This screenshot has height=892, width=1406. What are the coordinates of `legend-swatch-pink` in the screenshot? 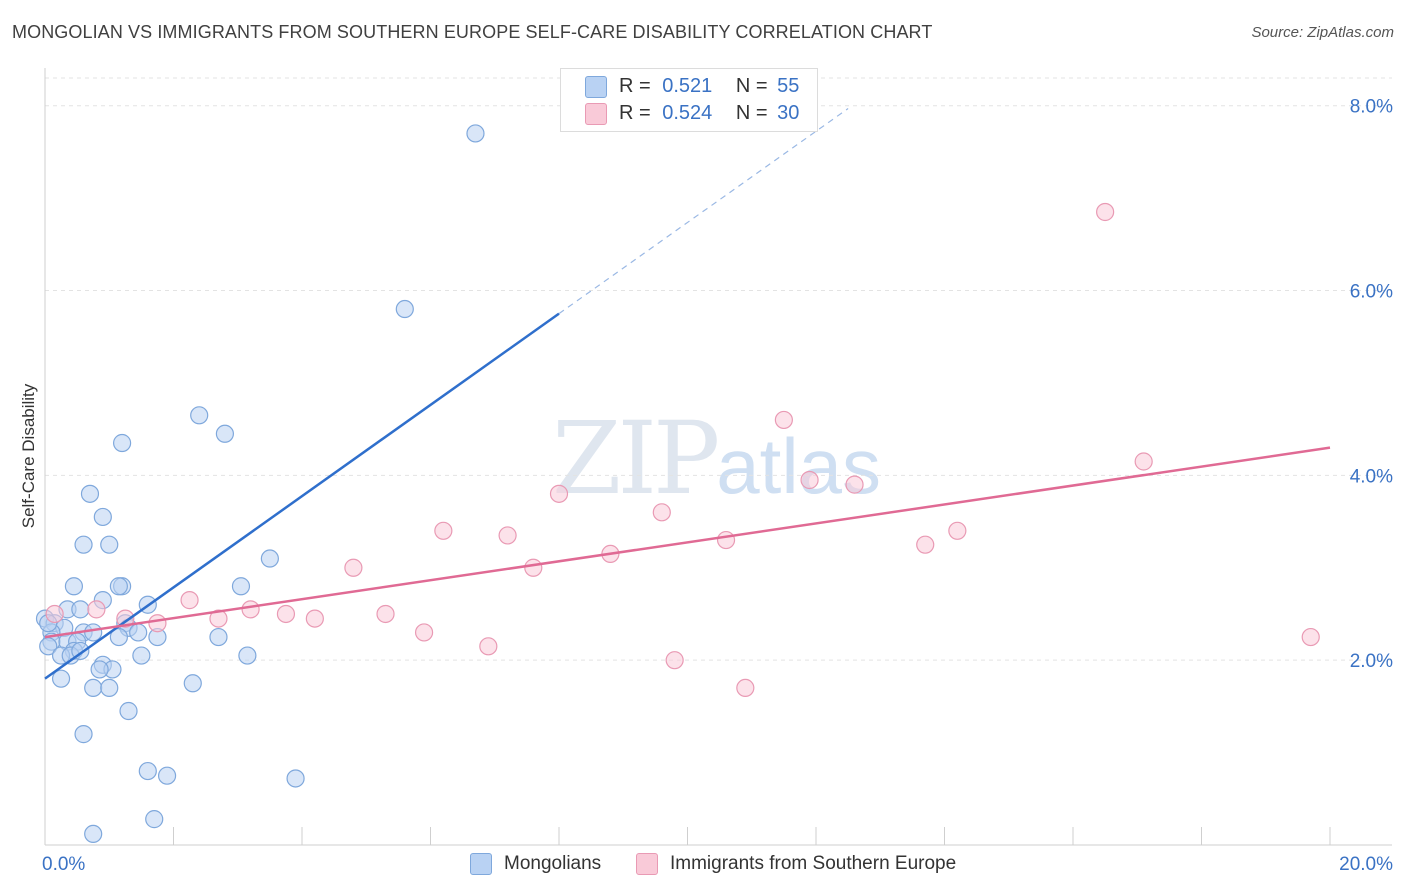 It's located at (596, 114).